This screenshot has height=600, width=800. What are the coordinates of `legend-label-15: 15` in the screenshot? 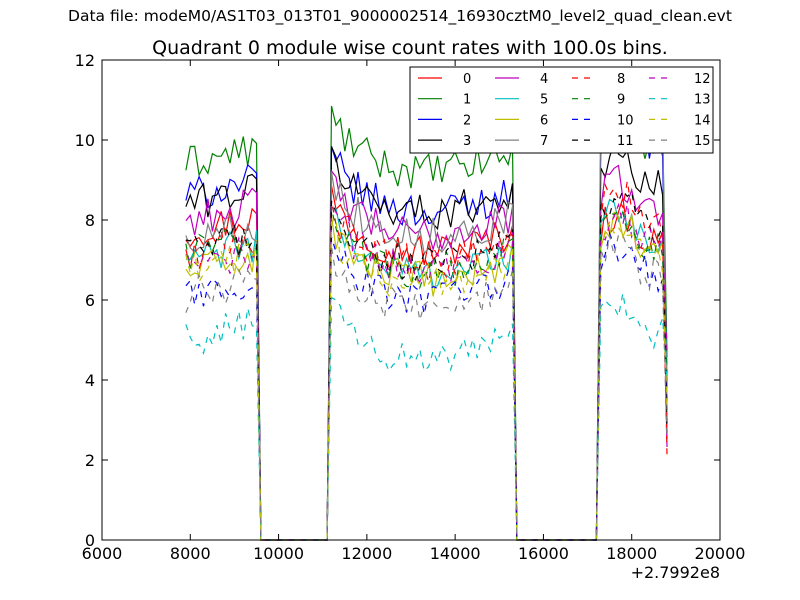 It's located at (702, 141).